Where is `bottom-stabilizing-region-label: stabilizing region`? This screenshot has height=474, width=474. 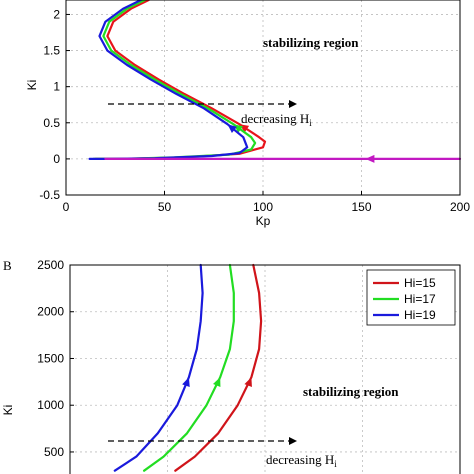
bottom-stabilizing-region-label: stabilizing region is located at coordinates (351, 391).